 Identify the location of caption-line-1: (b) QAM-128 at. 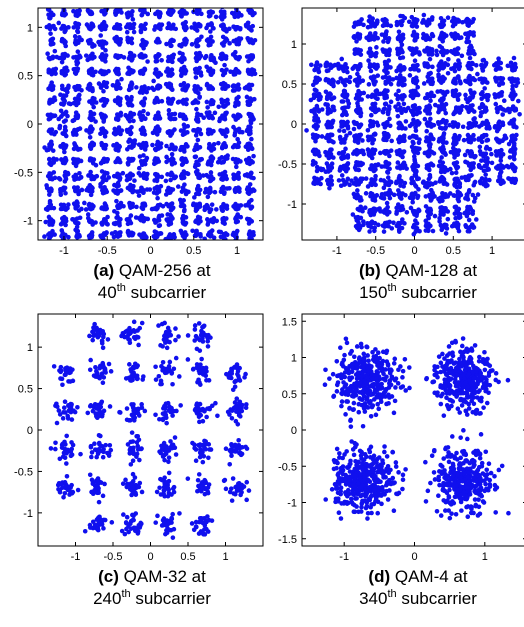
(418, 270).